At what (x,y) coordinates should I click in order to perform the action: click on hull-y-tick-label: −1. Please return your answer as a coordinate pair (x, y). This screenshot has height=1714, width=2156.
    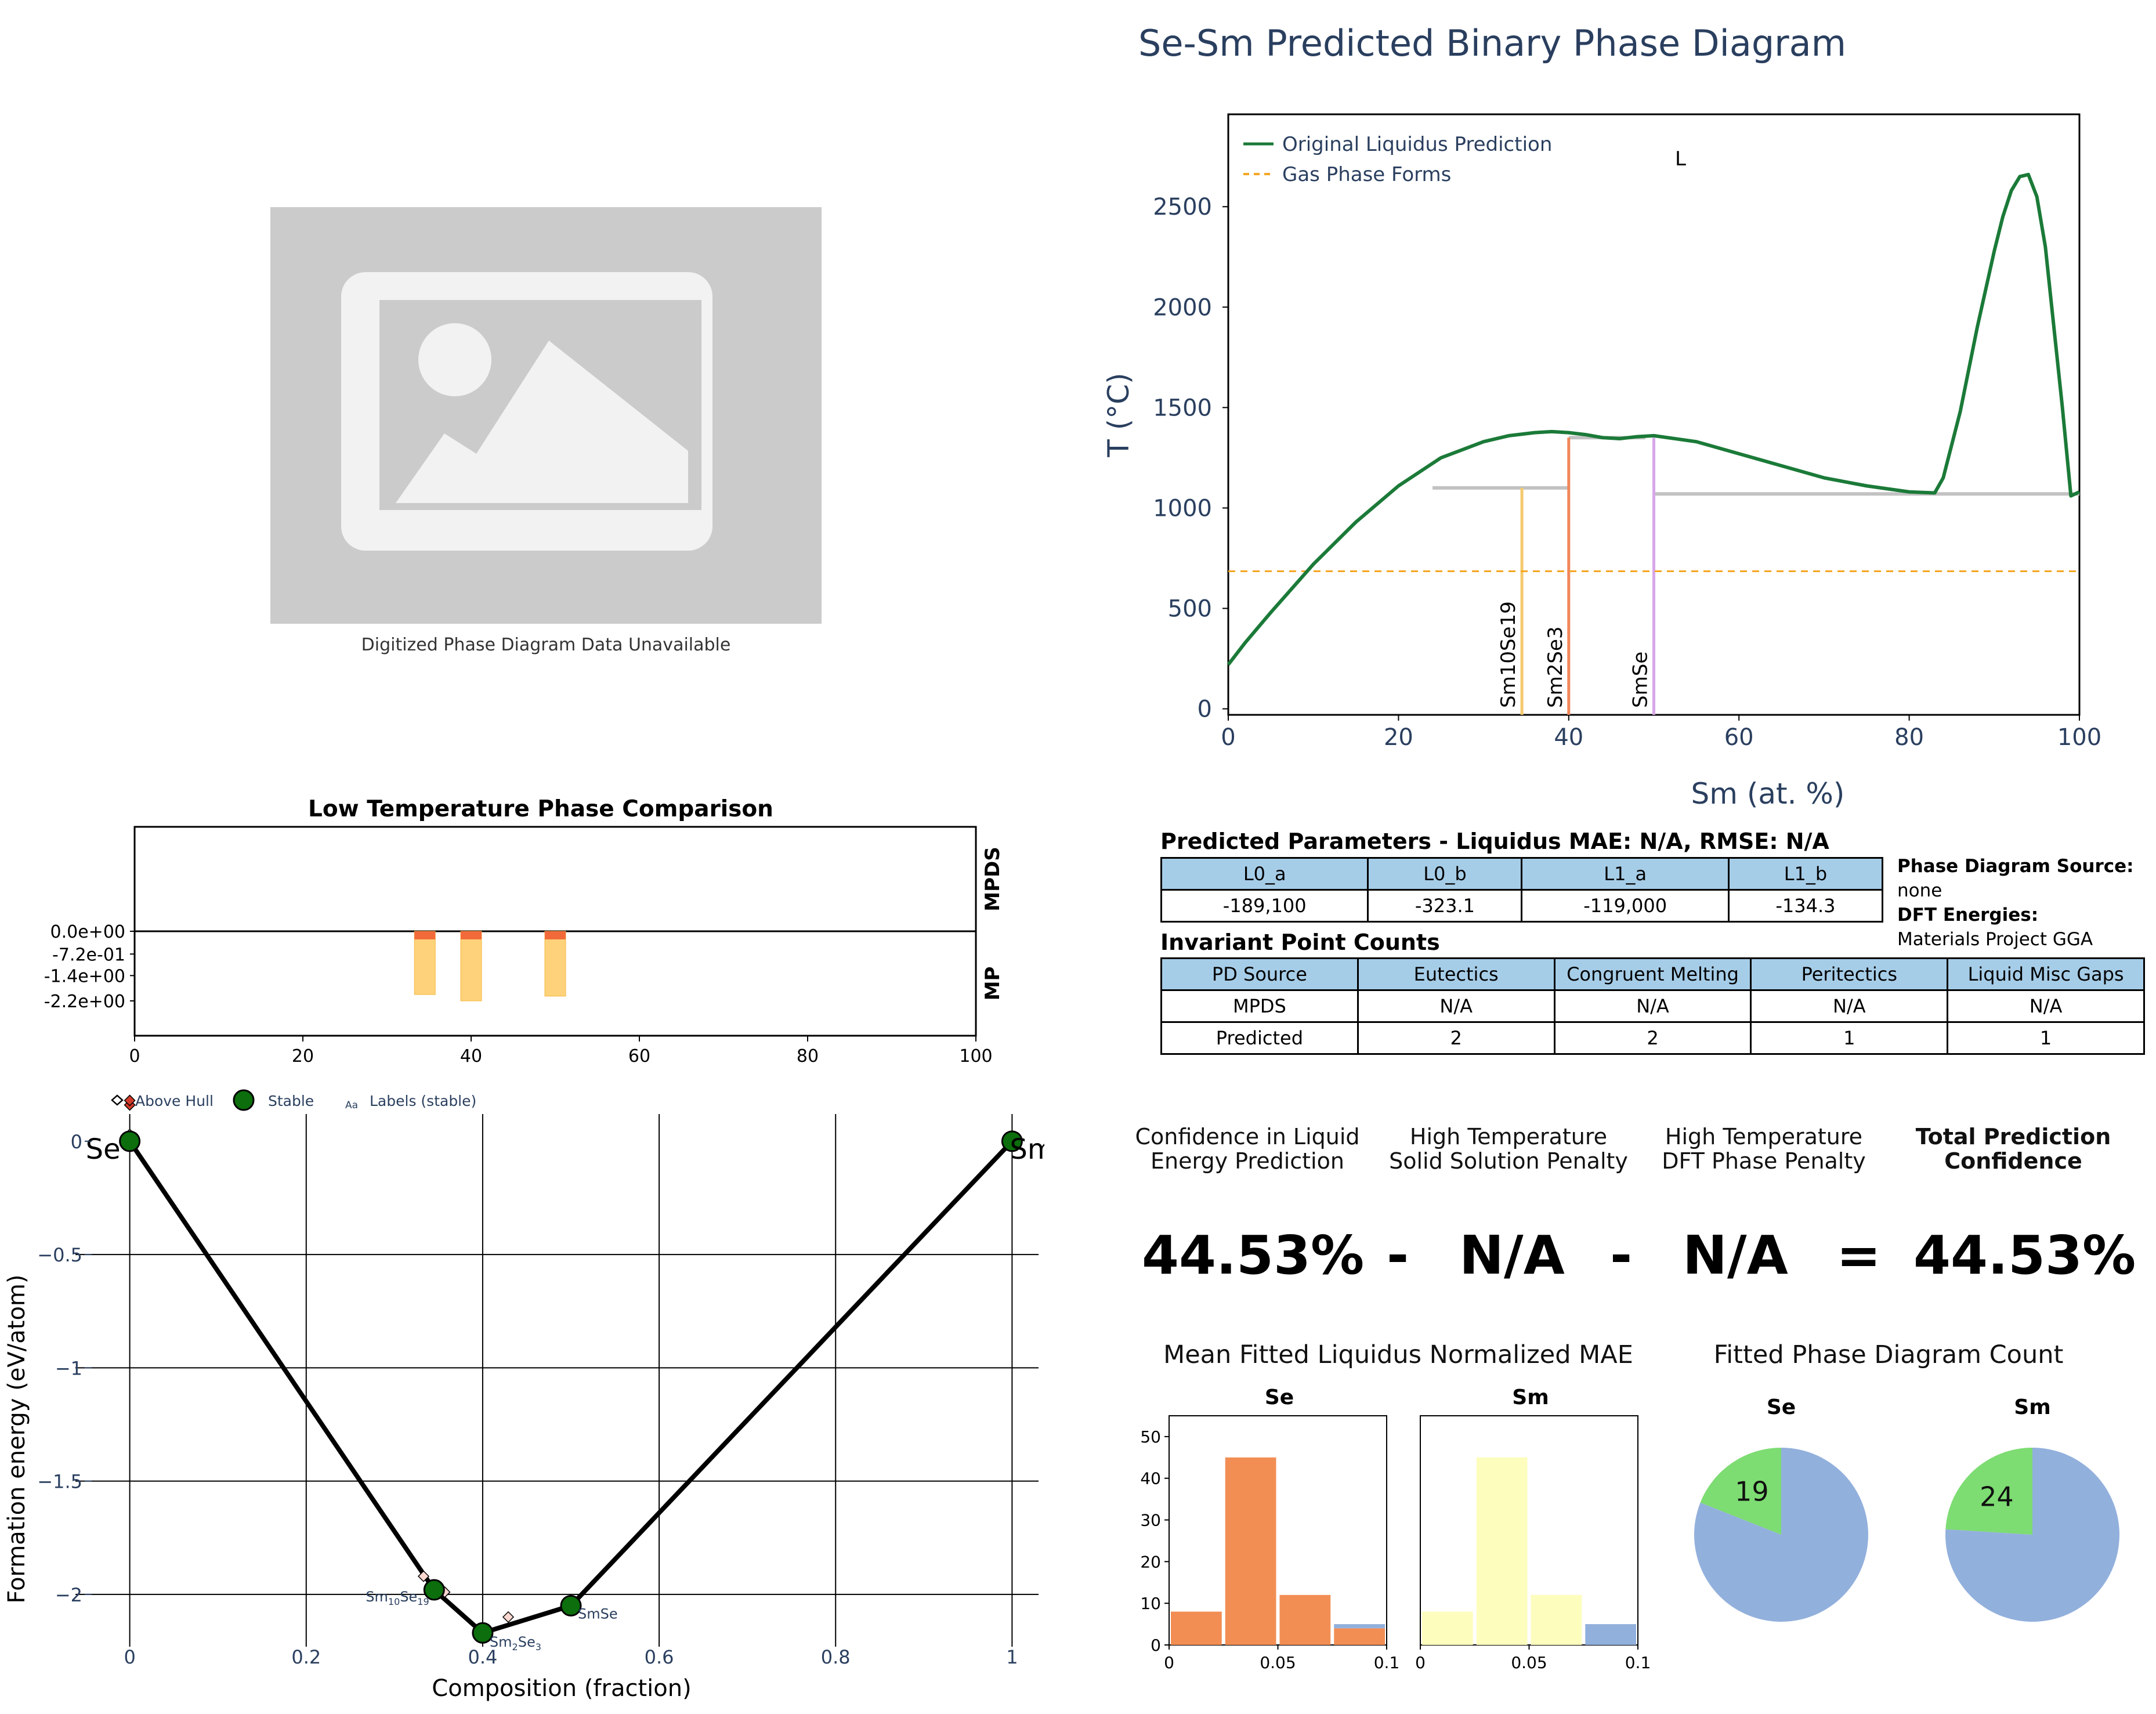
    Looking at the image, I should click on (68, 1368).